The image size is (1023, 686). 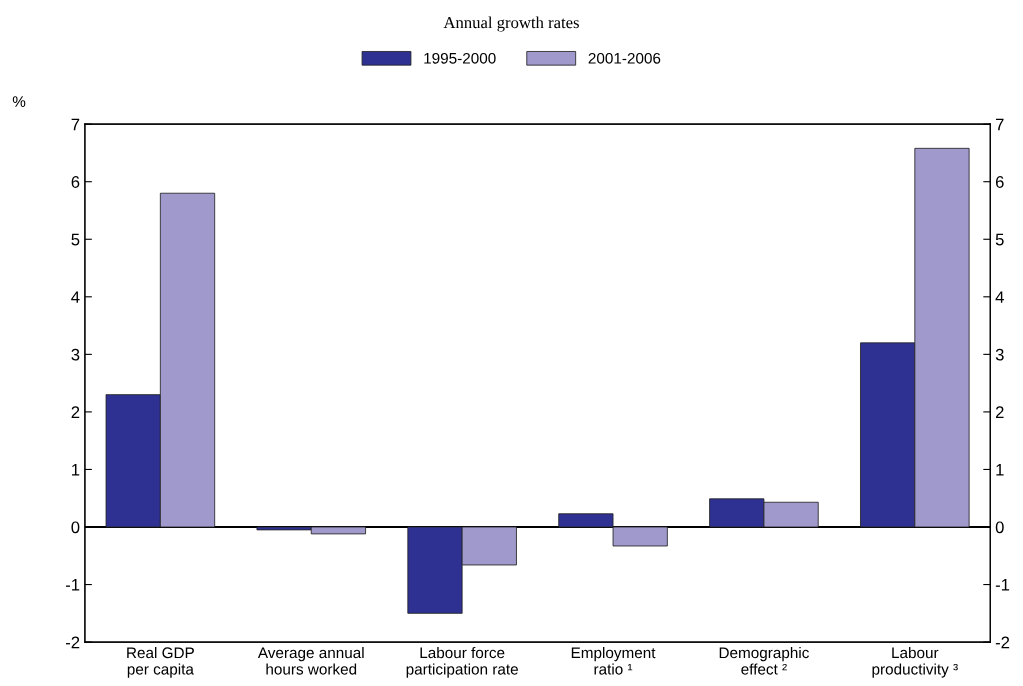 I want to click on x-tick-label: Demographic effect ², so click(x=764, y=660).